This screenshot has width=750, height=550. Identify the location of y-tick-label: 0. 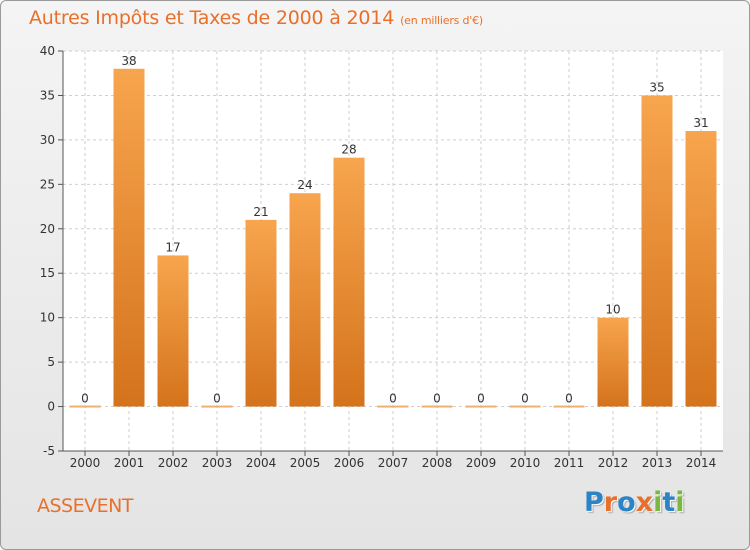
(51, 407).